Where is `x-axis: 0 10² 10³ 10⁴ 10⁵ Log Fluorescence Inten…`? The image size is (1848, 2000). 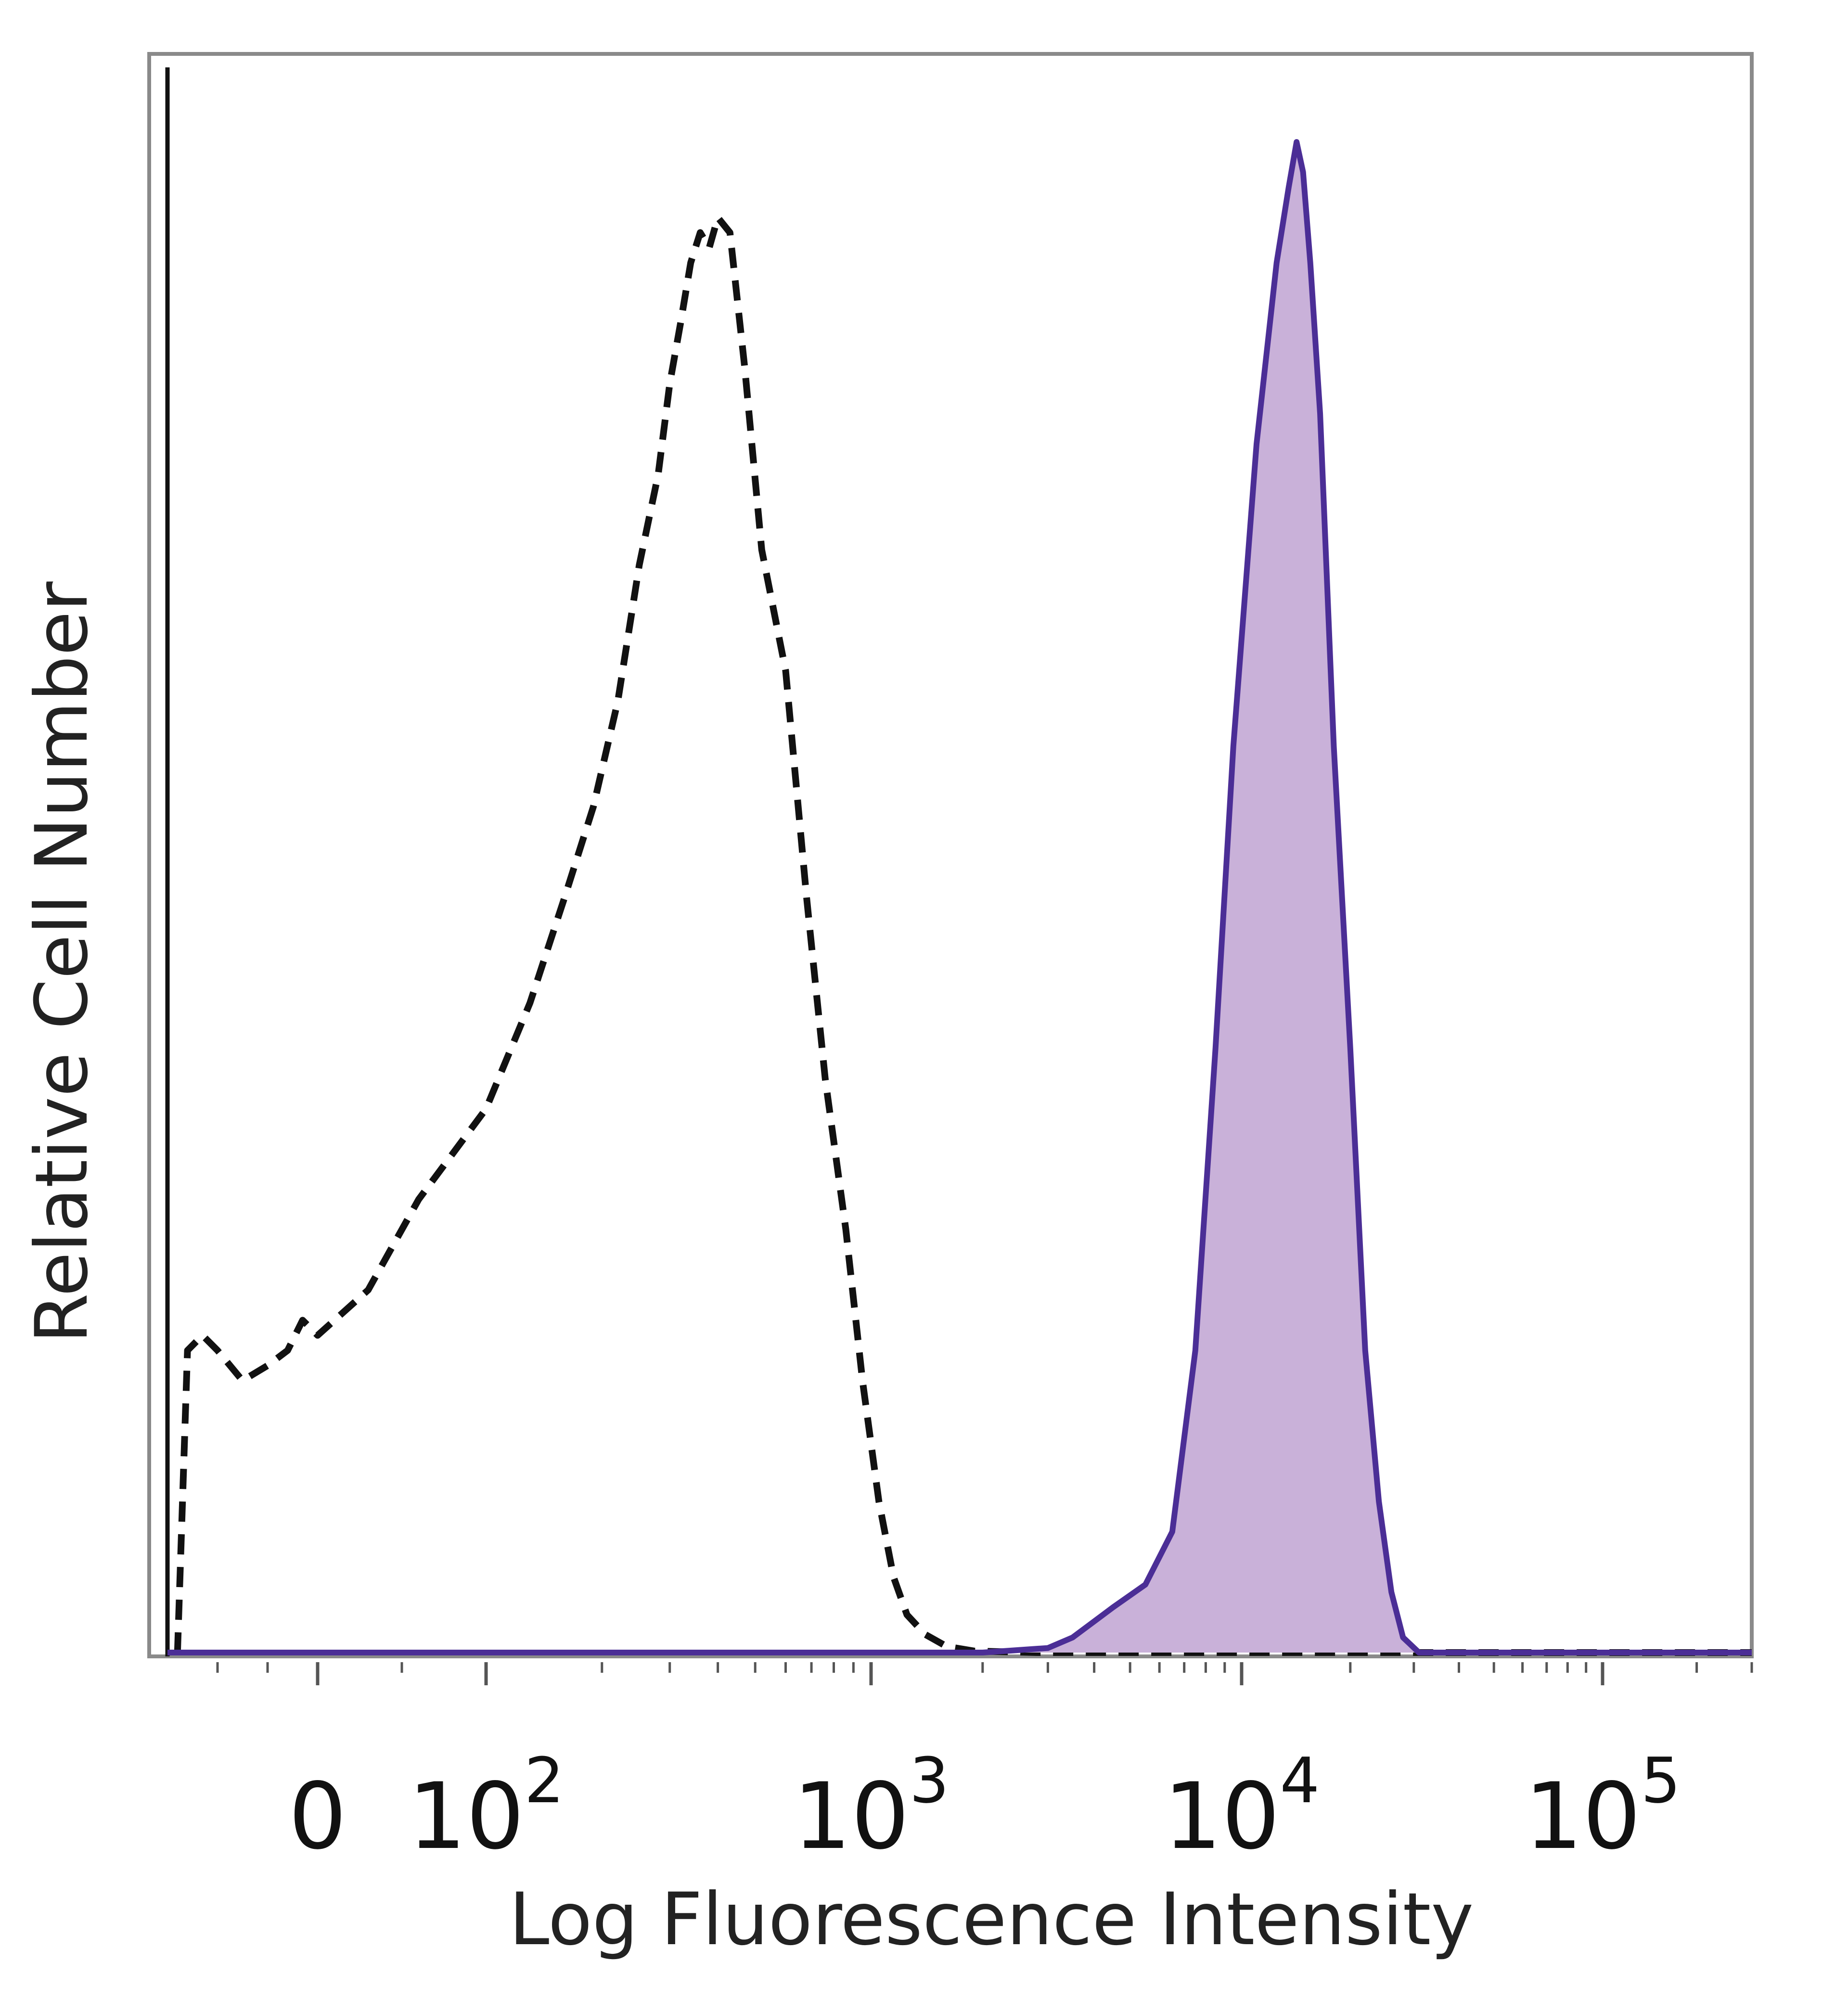
x-axis: 0 10² 10³ 10⁴ 10⁵ Log Fluorescence Inten… is located at coordinates (985, 1853).